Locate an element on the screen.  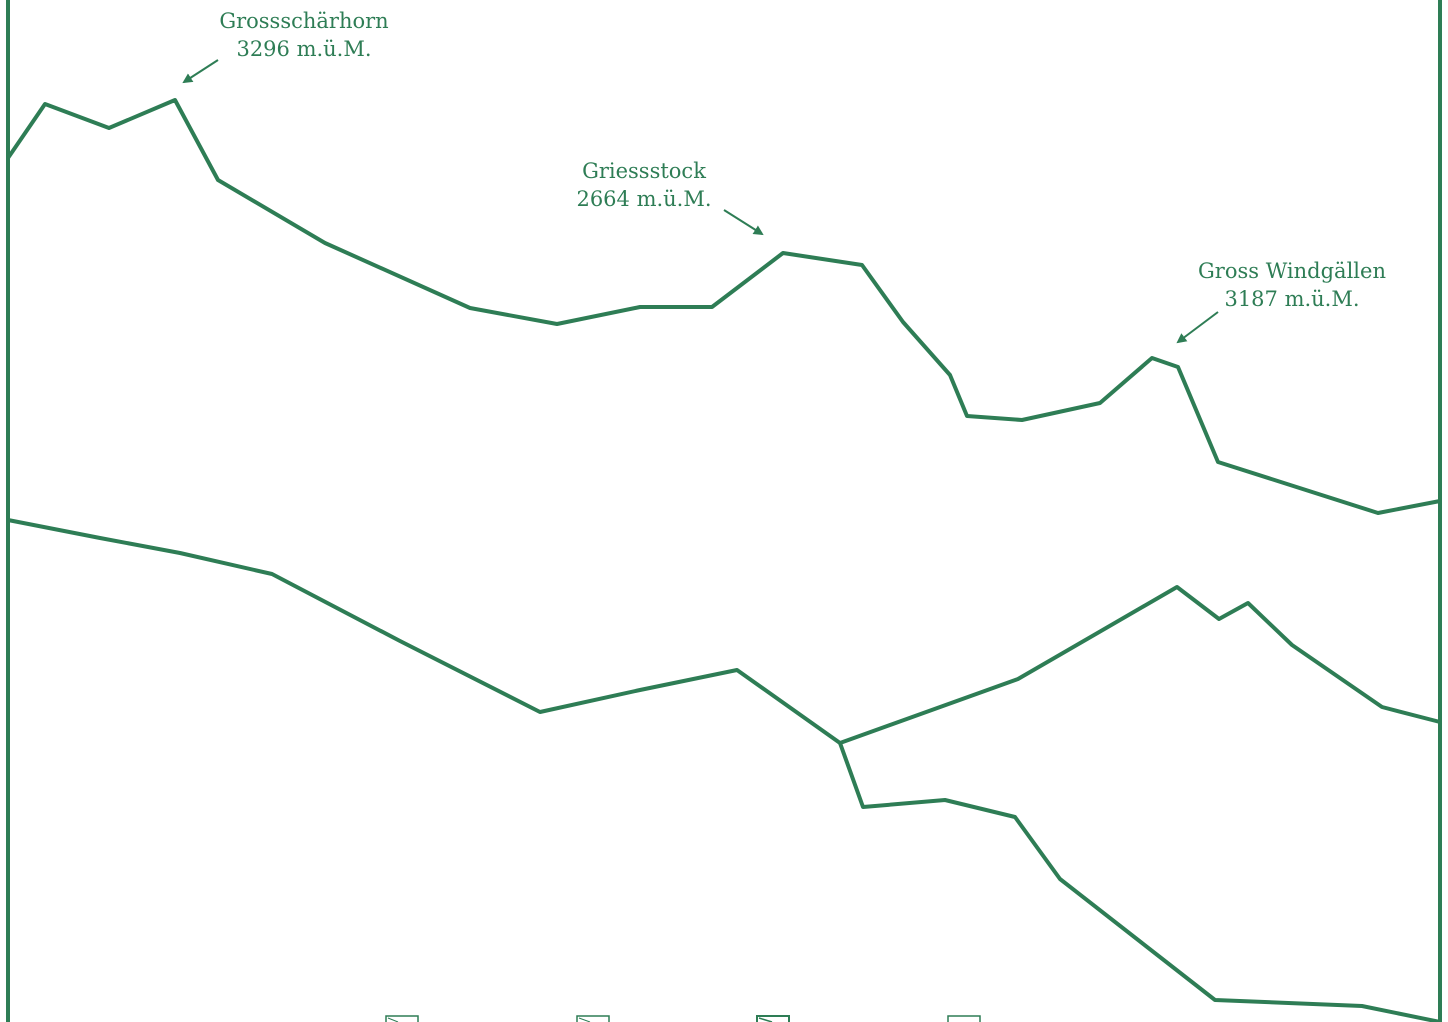
arrow-griessstock is located at coordinates (743, 222).